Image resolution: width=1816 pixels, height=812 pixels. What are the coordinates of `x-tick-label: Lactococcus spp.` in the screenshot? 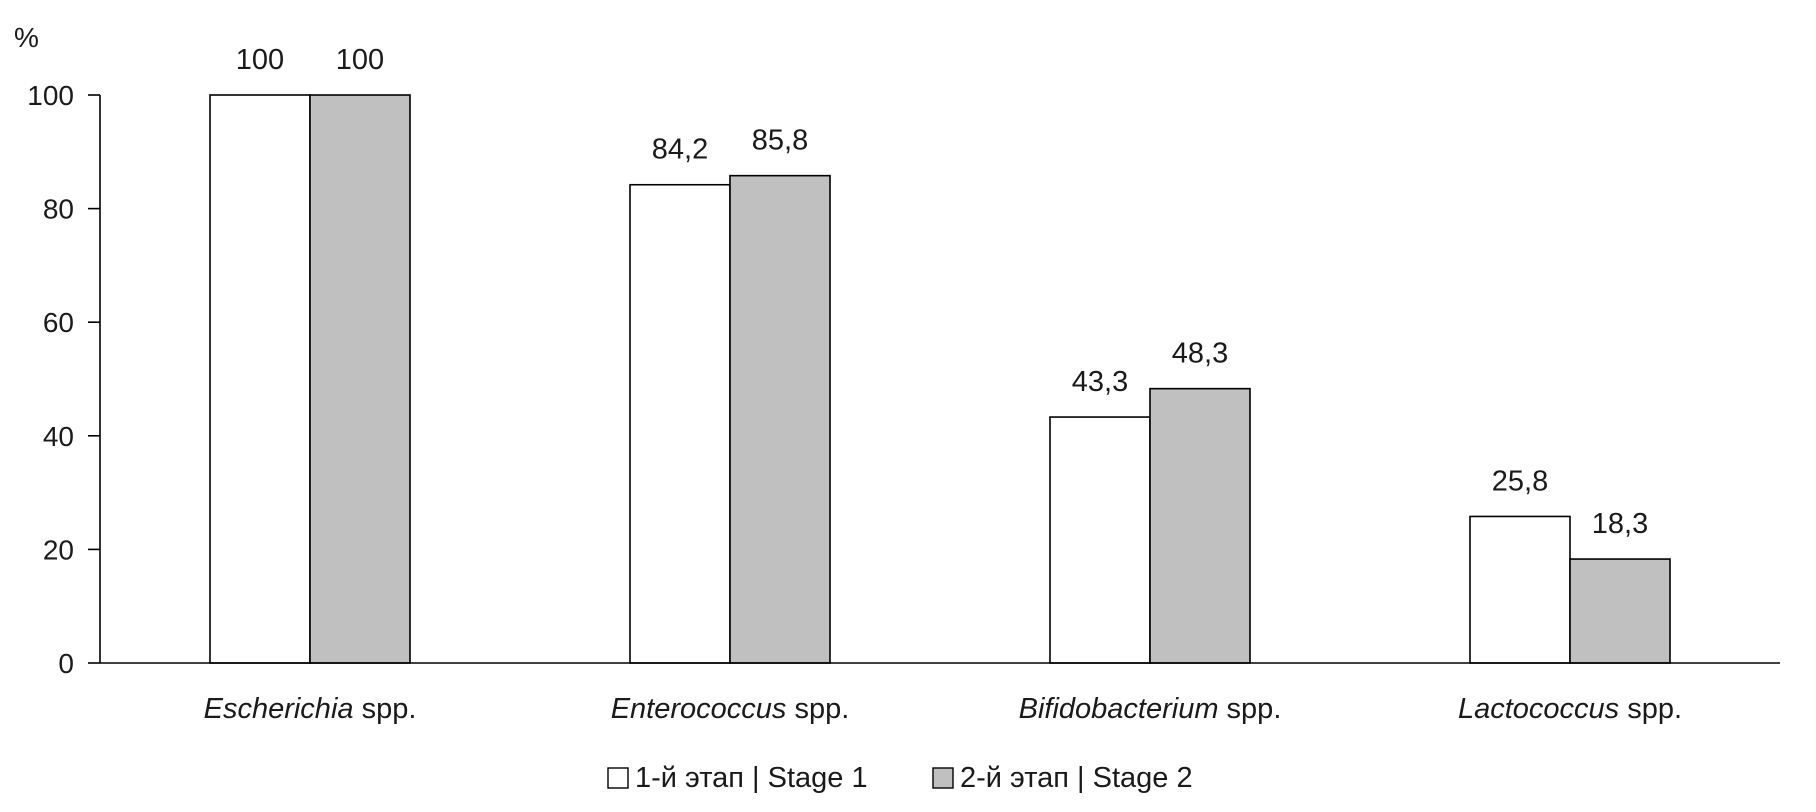 It's located at (1570, 709).